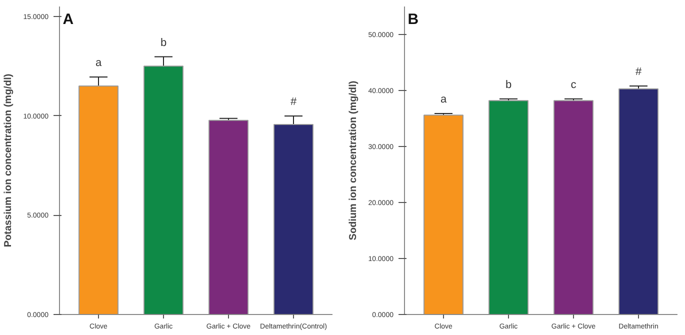 The height and width of the screenshot is (335, 685). Describe the element at coordinates (354, 160) in the screenshot. I see `y-axis-title: Sodium ion concentration (mg/dl)` at that location.